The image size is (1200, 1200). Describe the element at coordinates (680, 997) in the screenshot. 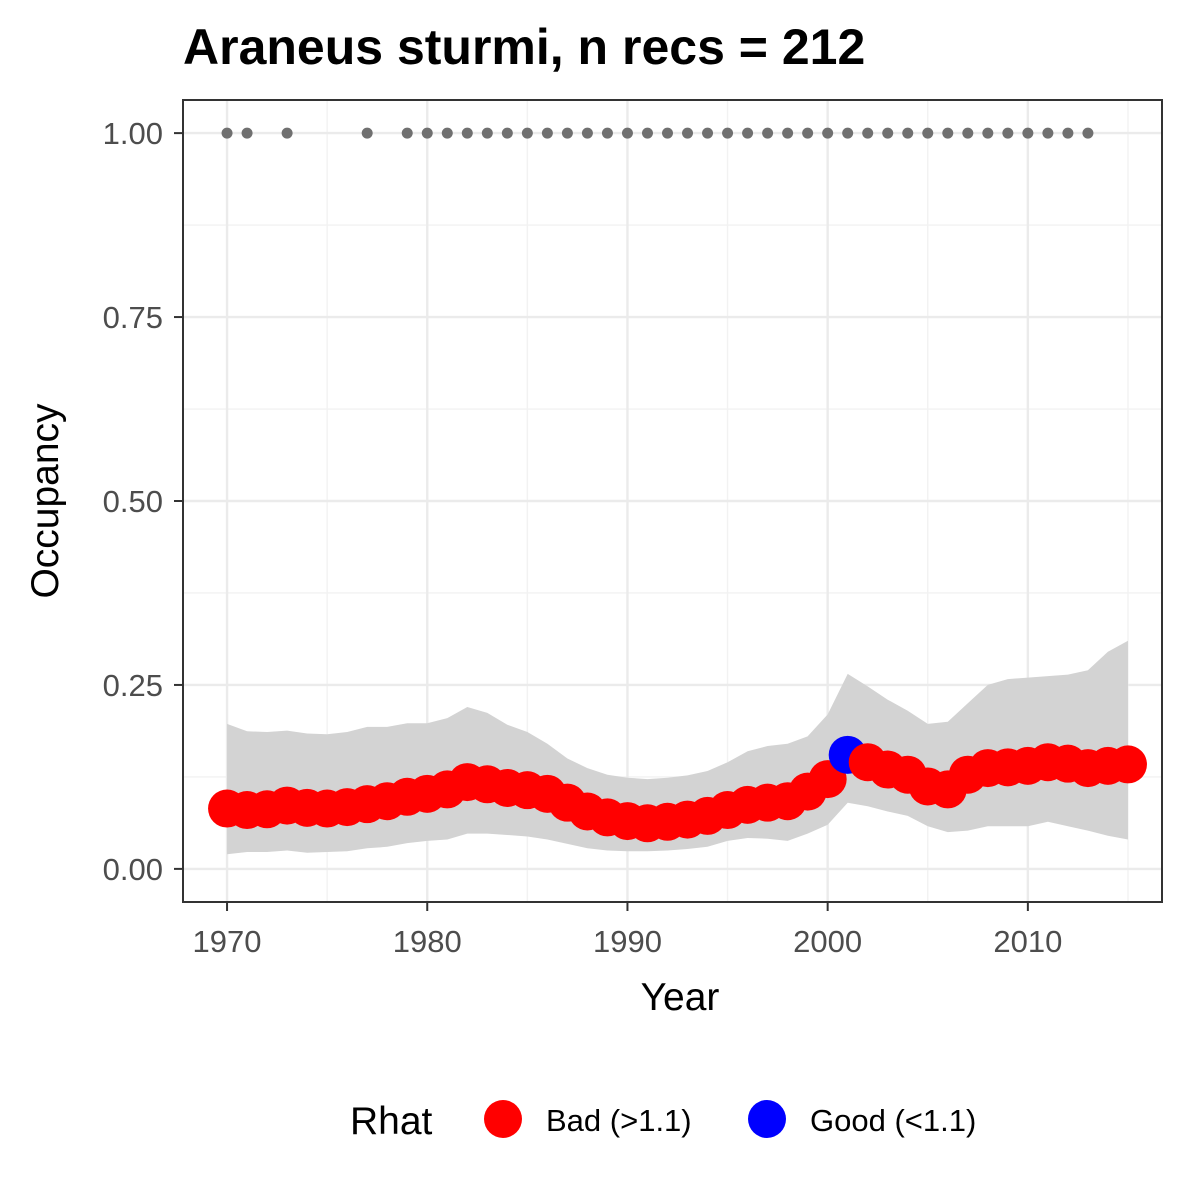

I see `x-axis-title: Year` at that location.